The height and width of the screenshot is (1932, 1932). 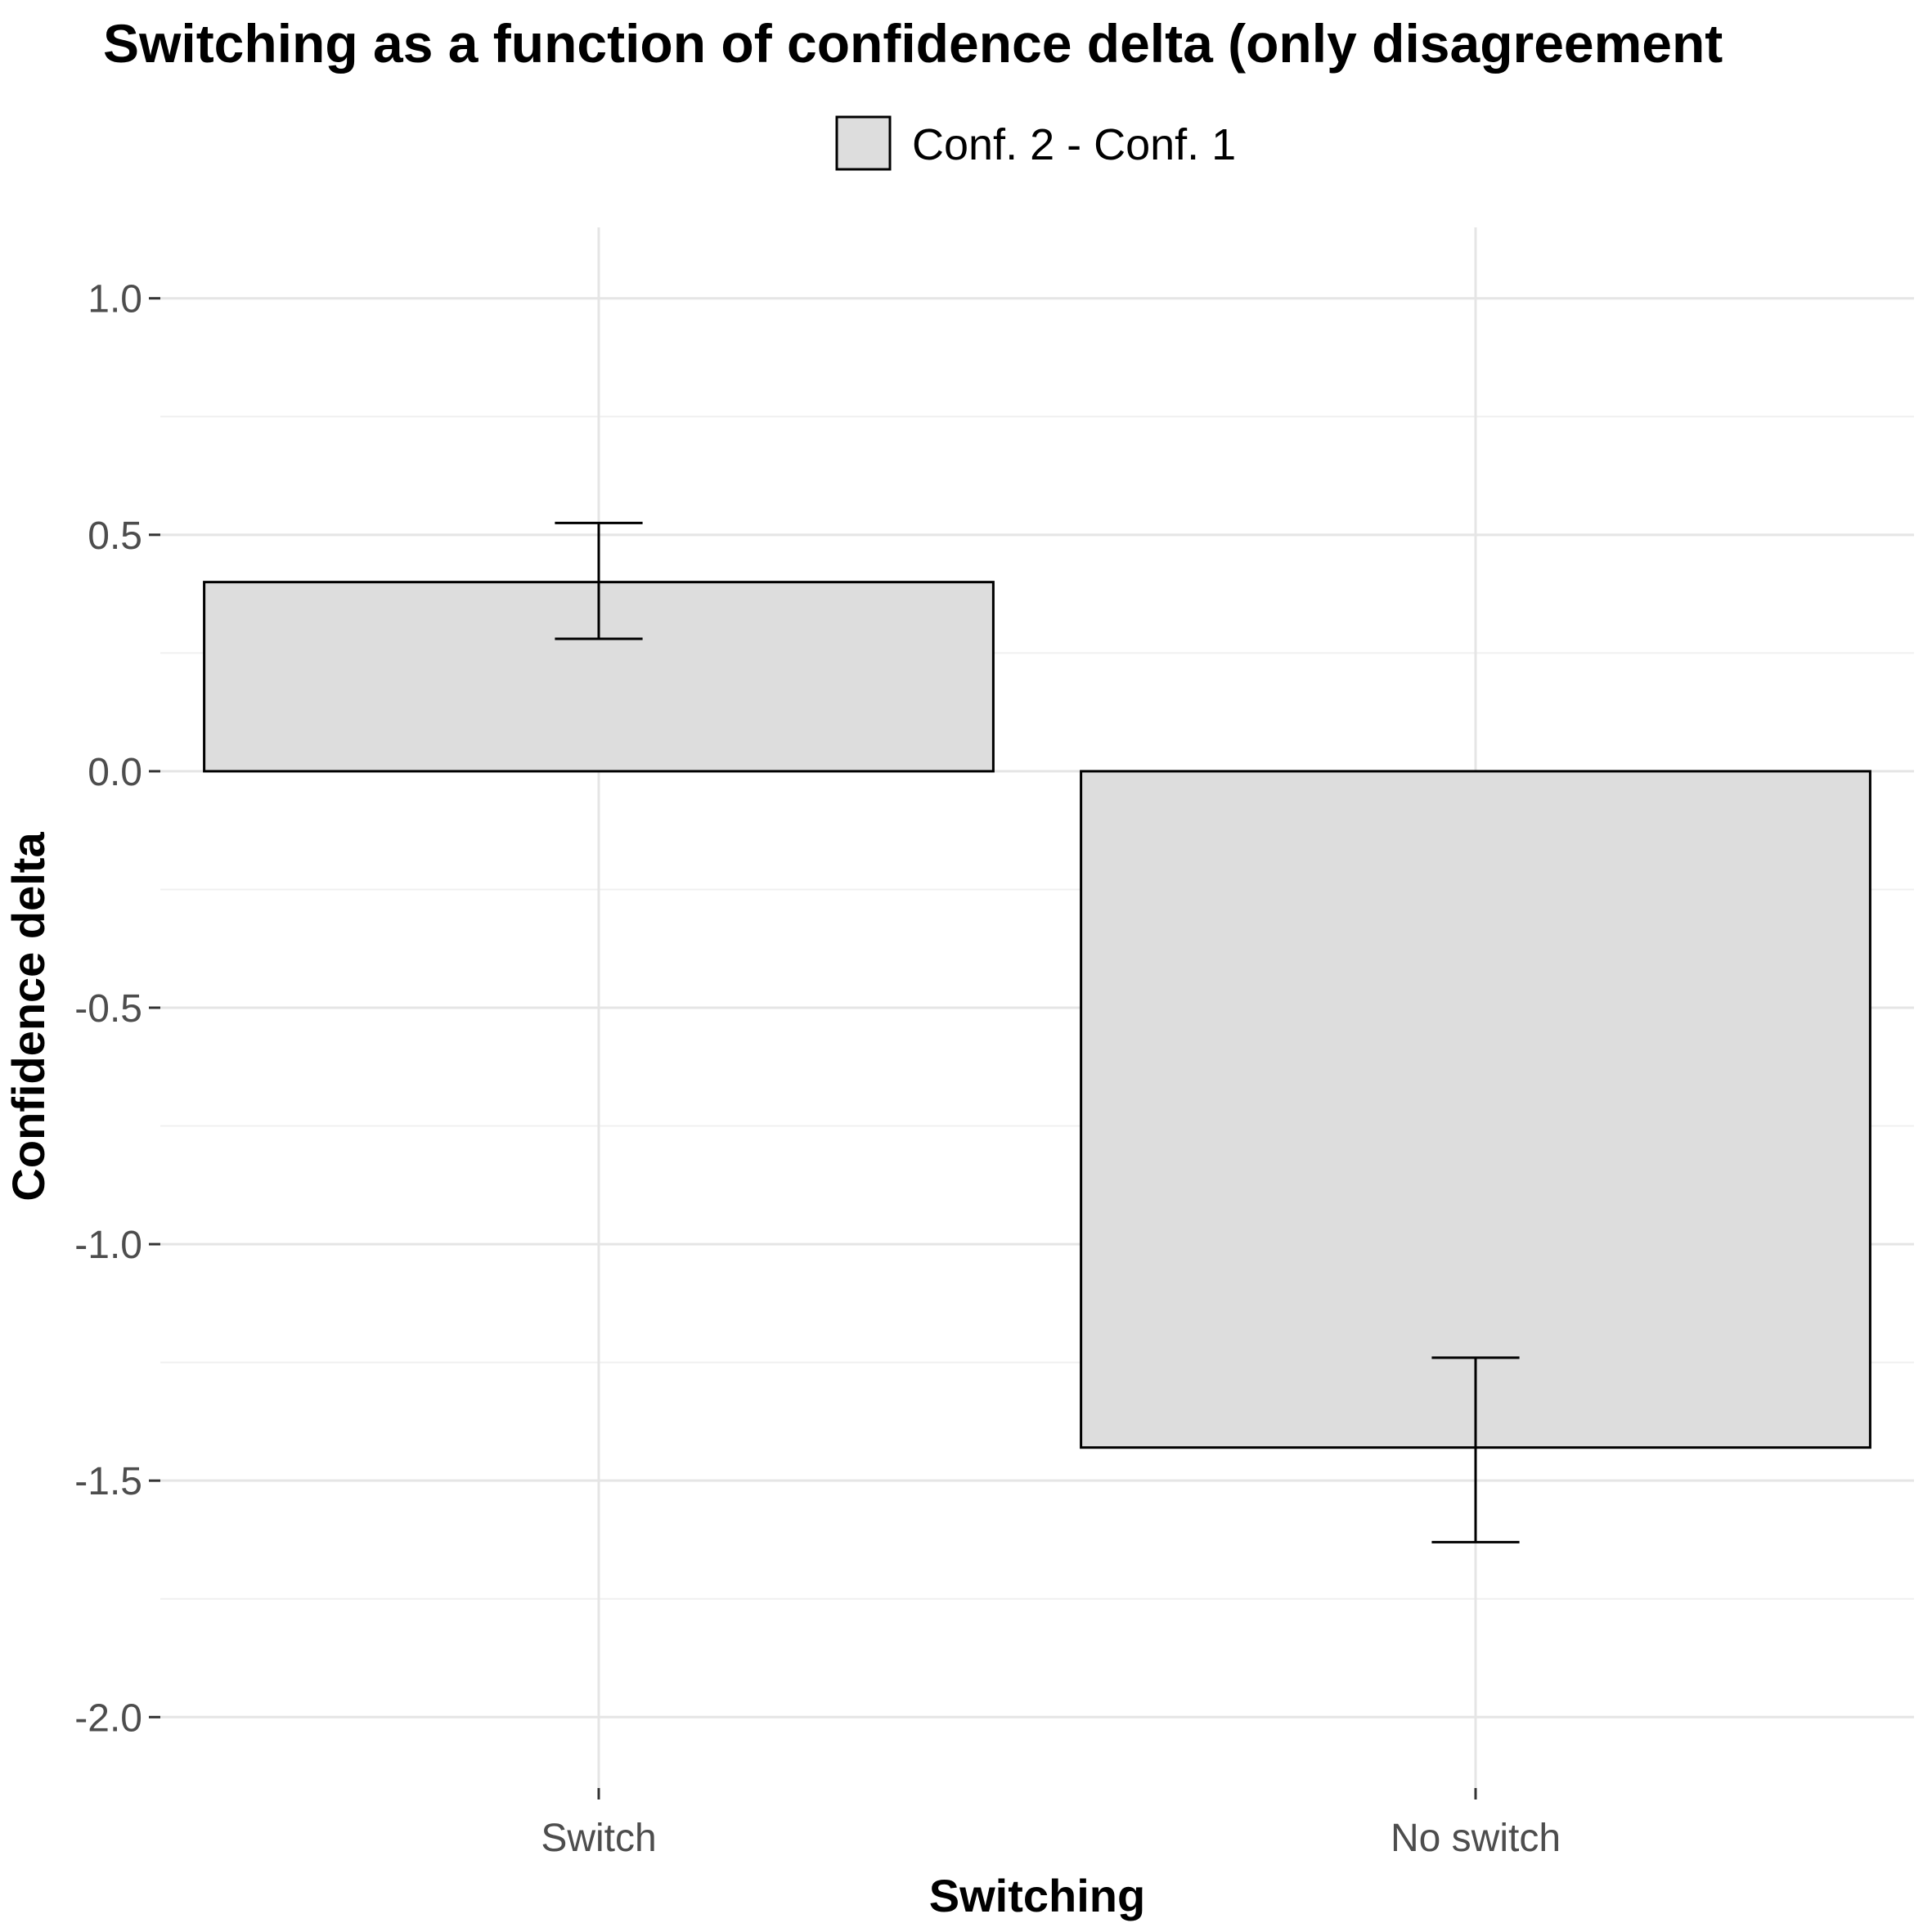 I want to click on y-tick-label: -0.5, so click(x=108, y=1009).